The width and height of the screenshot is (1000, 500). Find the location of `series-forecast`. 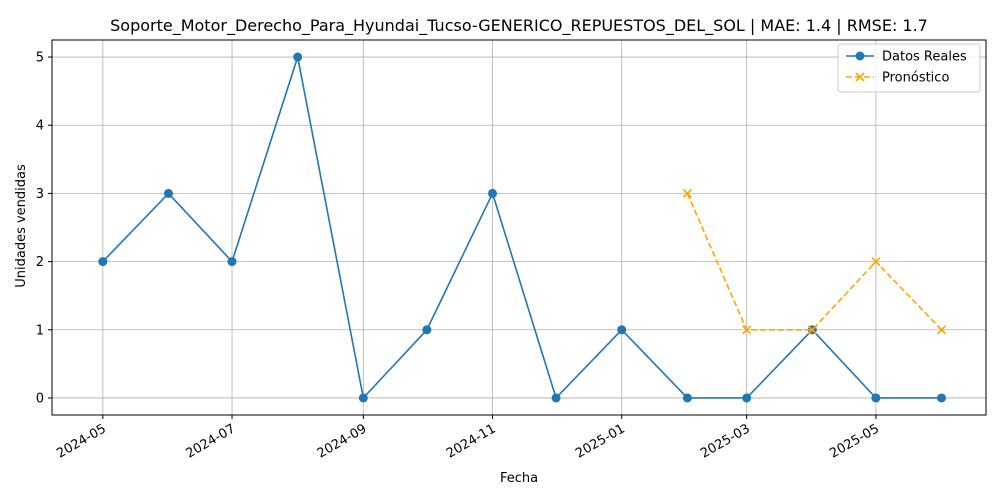

series-forecast is located at coordinates (814, 261).